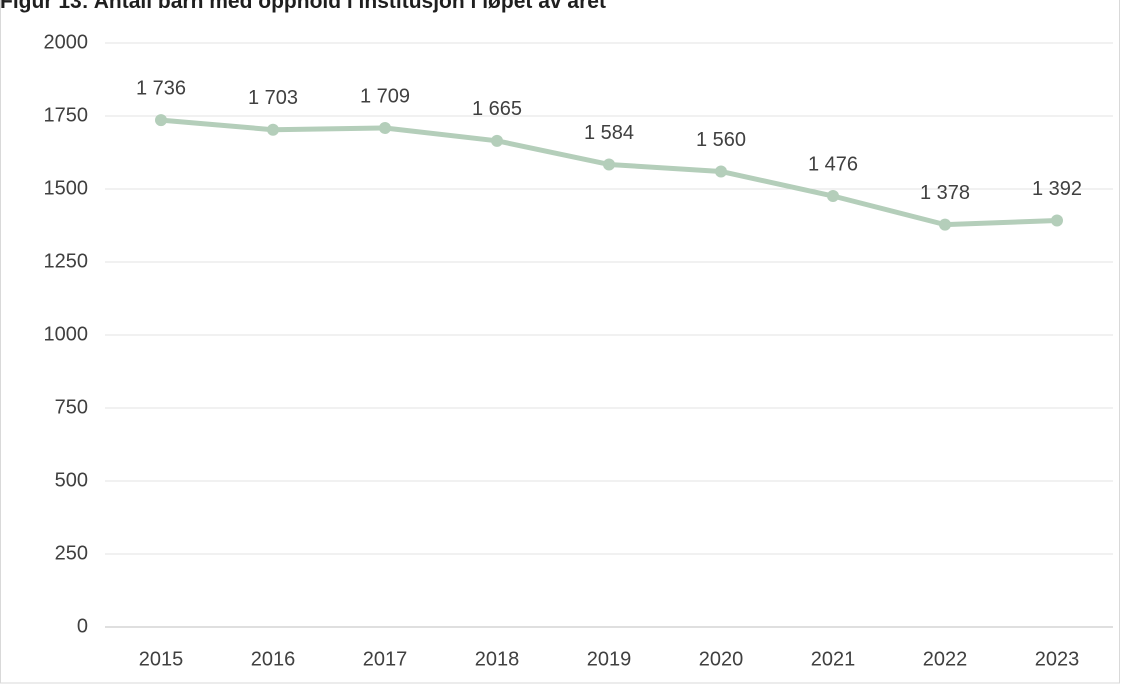 The image size is (1128, 684). I want to click on y-tick-label: 1000, so click(66, 334).